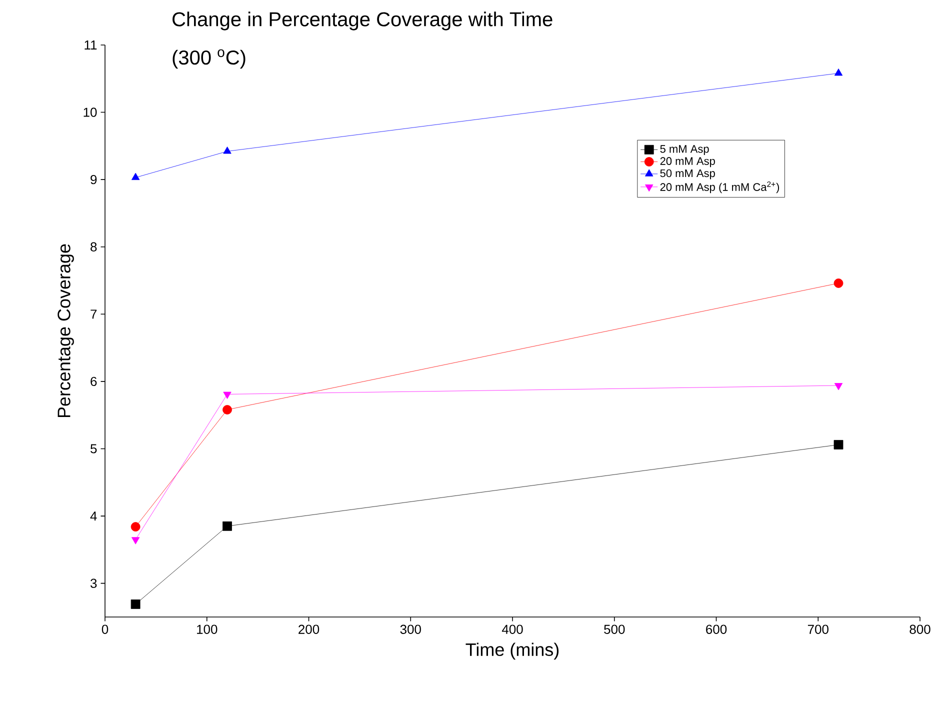 The image size is (944, 711). What do you see at coordinates (687, 162) in the screenshot?
I see `legend-label: 20 mM Asp` at bounding box center [687, 162].